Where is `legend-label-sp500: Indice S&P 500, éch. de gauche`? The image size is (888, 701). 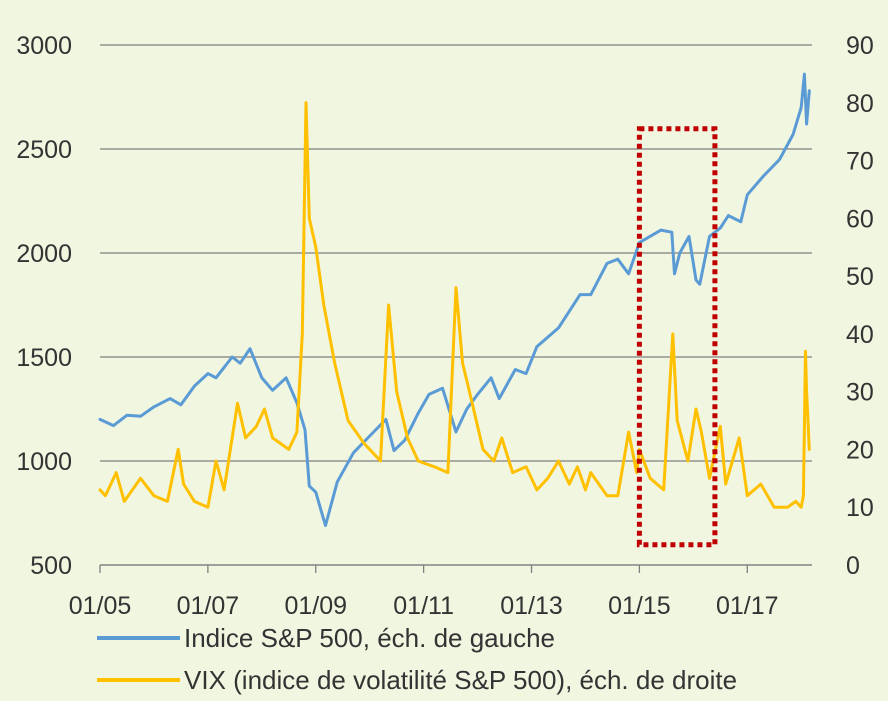 legend-label-sp500: Indice S&P 500, éch. de gauche is located at coordinates (369, 638).